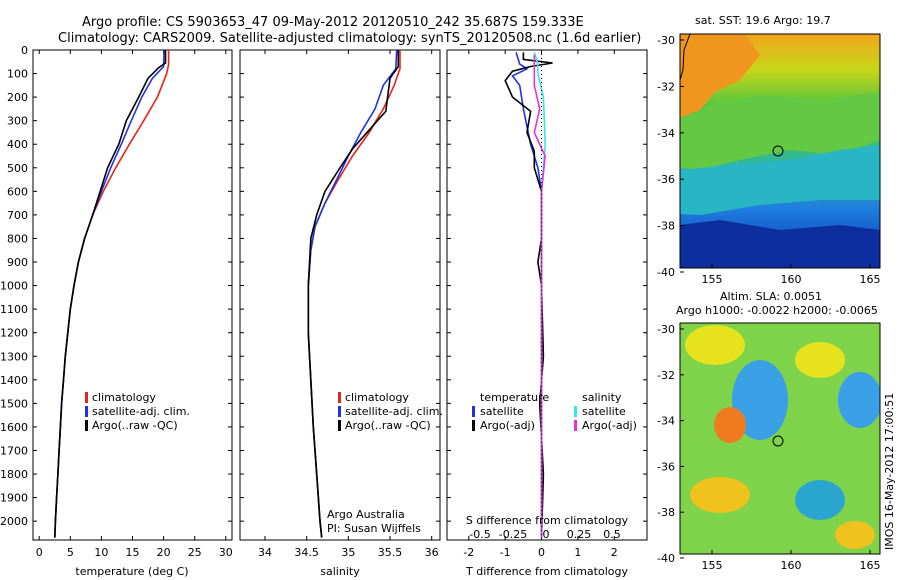  Describe the element at coordinates (889, 471) in the screenshot. I see `imos-timestamp: IMOS 16-May-2012 17:00:51` at that location.